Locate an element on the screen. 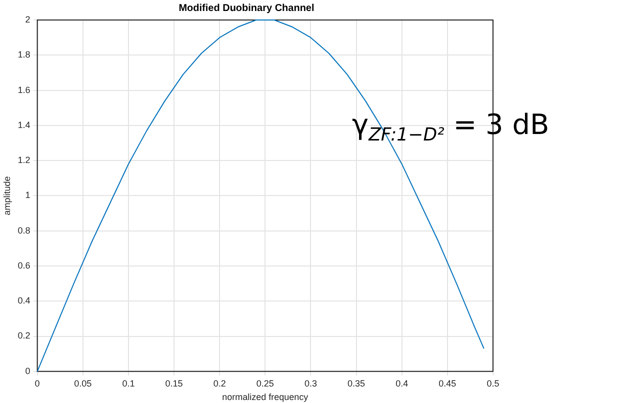 Image resolution: width=633 pixels, height=403 pixels. y-tick-label: 1.2 is located at coordinates (24, 160).